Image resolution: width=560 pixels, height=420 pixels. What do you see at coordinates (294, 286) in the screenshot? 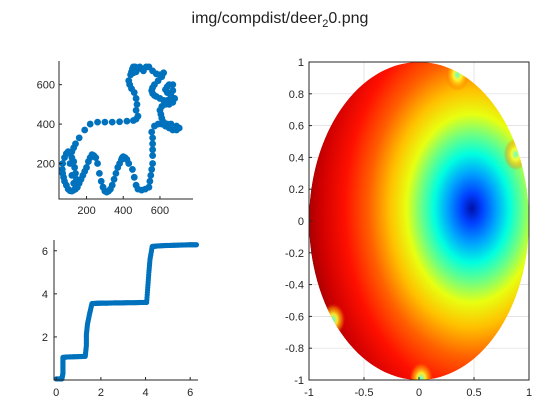
I see `y-tick-label: -0.4` at bounding box center [294, 286].